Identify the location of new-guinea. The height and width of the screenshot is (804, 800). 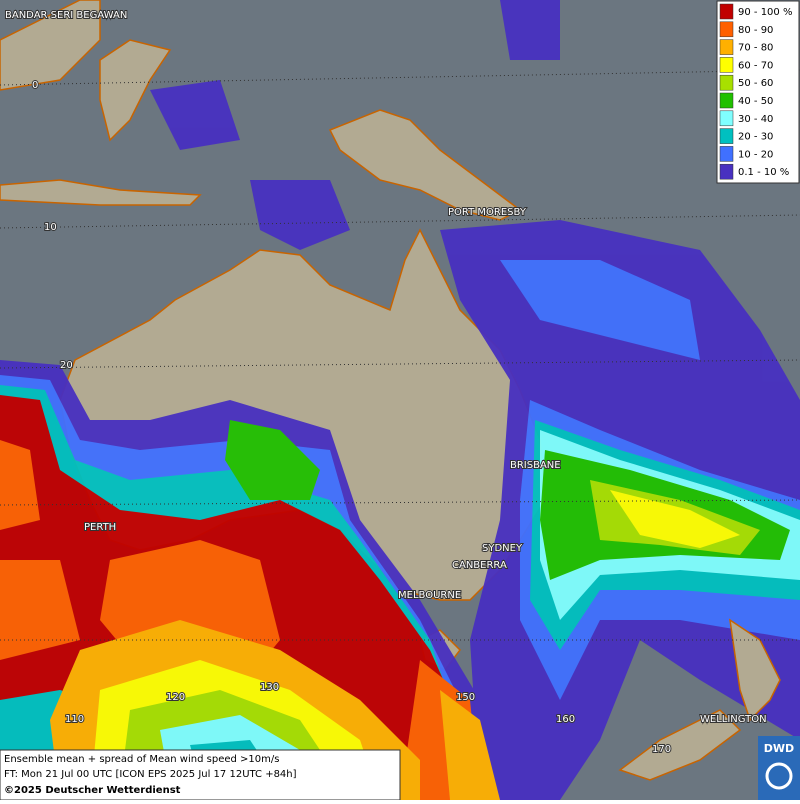
(425, 165).